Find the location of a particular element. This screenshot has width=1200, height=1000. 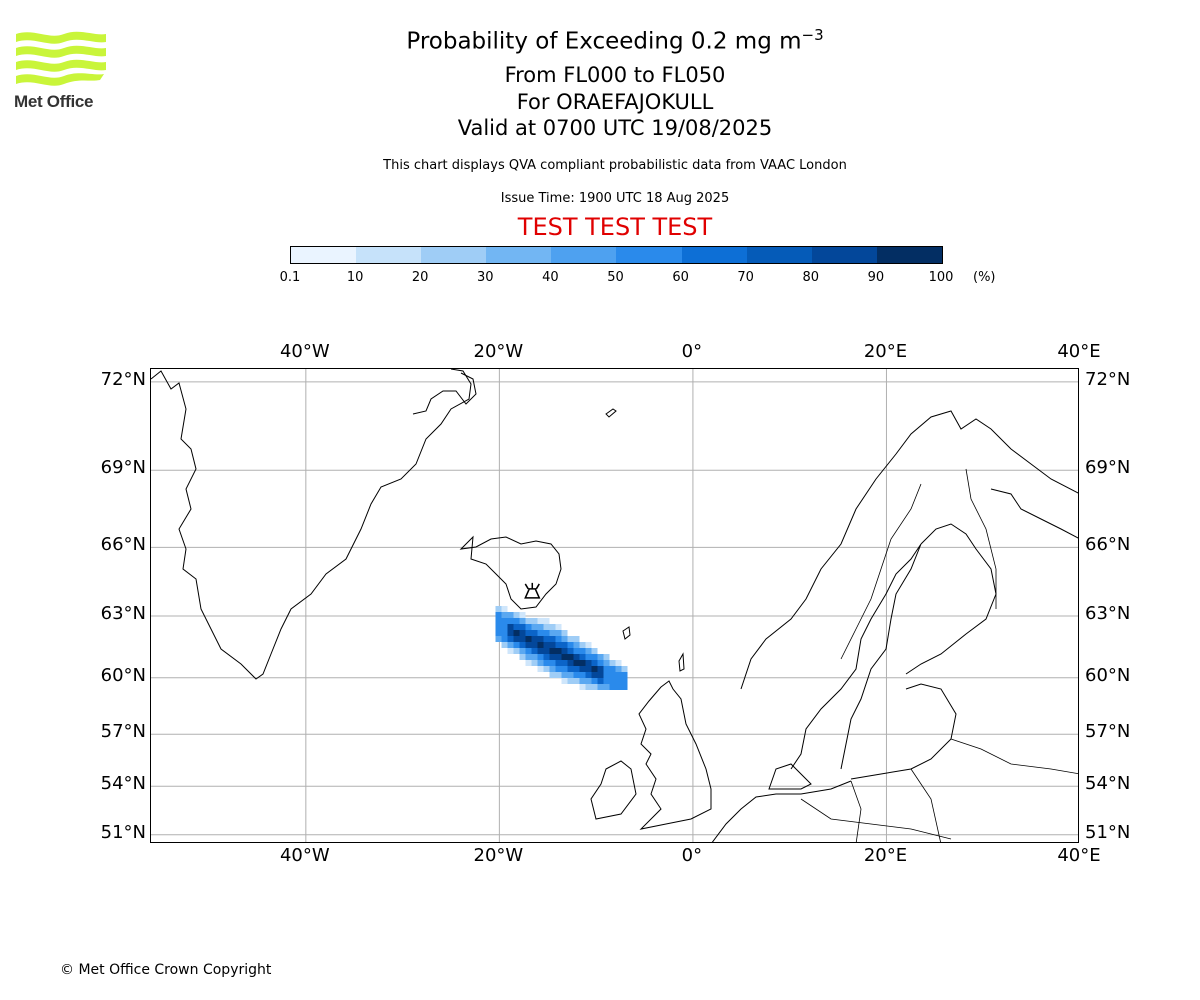

volcano-symbol is located at coordinates (532, 590).